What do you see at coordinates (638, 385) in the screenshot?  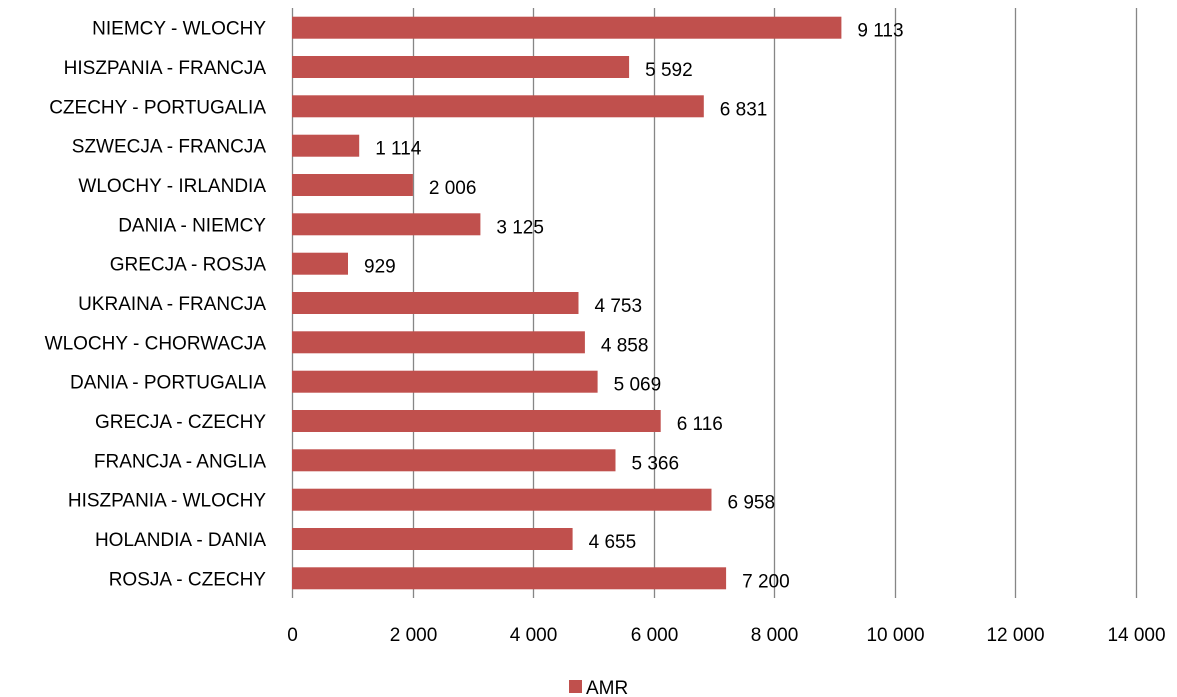 I see `data-label: 5 069` at bounding box center [638, 385].